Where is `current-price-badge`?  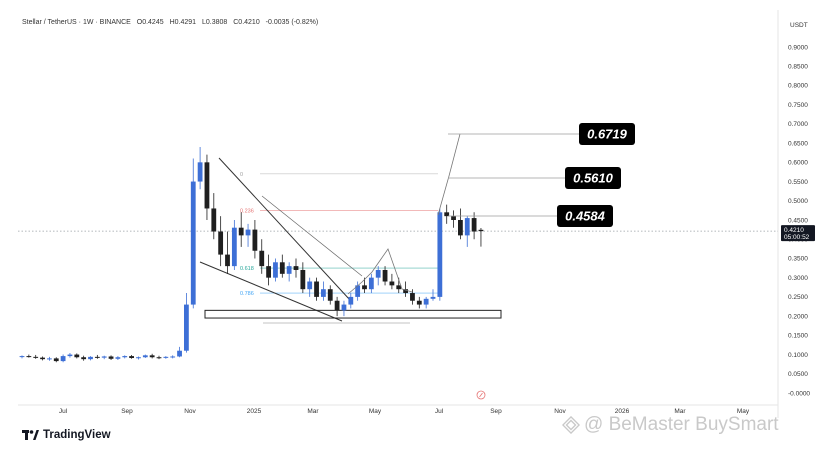 current-price-badge is located at coordinates (798, 233).